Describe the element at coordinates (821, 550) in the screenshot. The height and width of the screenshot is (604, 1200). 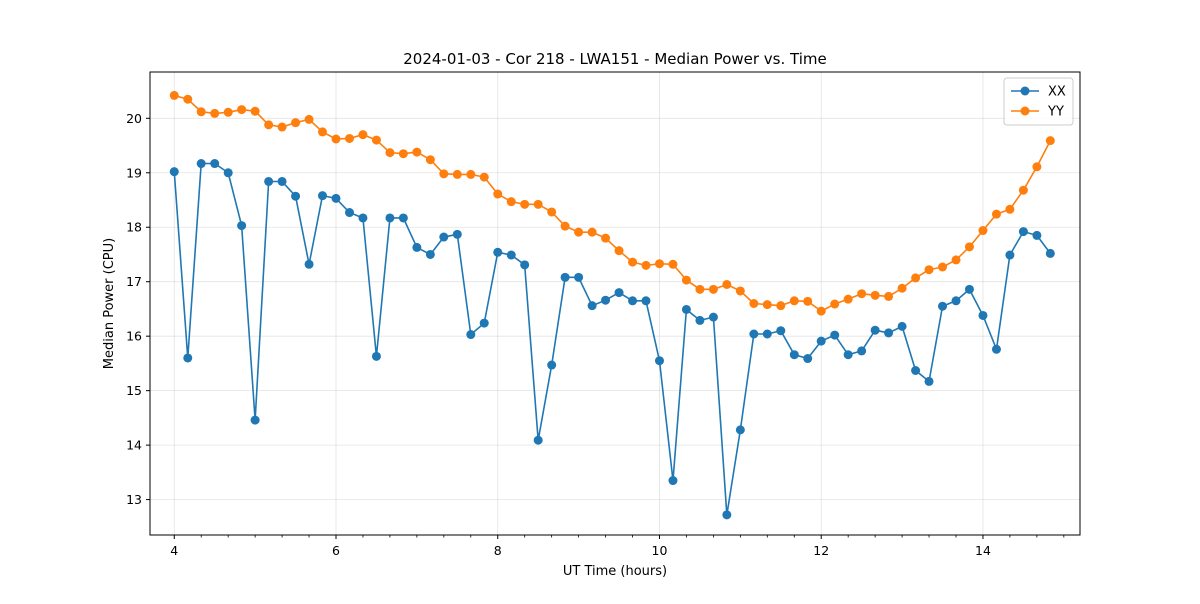
I see `x-tick-label: 12` at that location.